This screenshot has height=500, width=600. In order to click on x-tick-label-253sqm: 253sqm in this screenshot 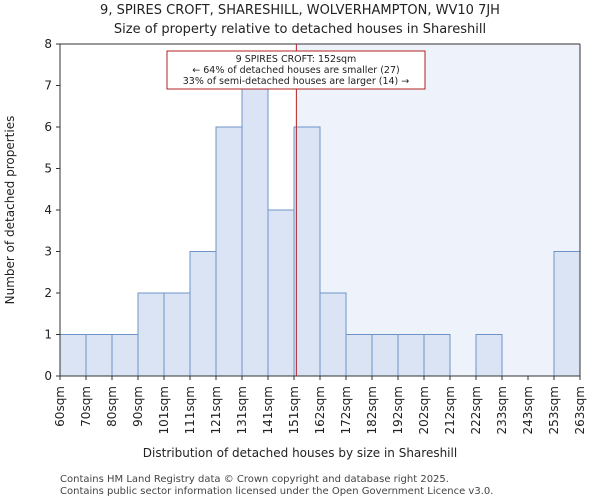, I will do `click(554, 410)`.